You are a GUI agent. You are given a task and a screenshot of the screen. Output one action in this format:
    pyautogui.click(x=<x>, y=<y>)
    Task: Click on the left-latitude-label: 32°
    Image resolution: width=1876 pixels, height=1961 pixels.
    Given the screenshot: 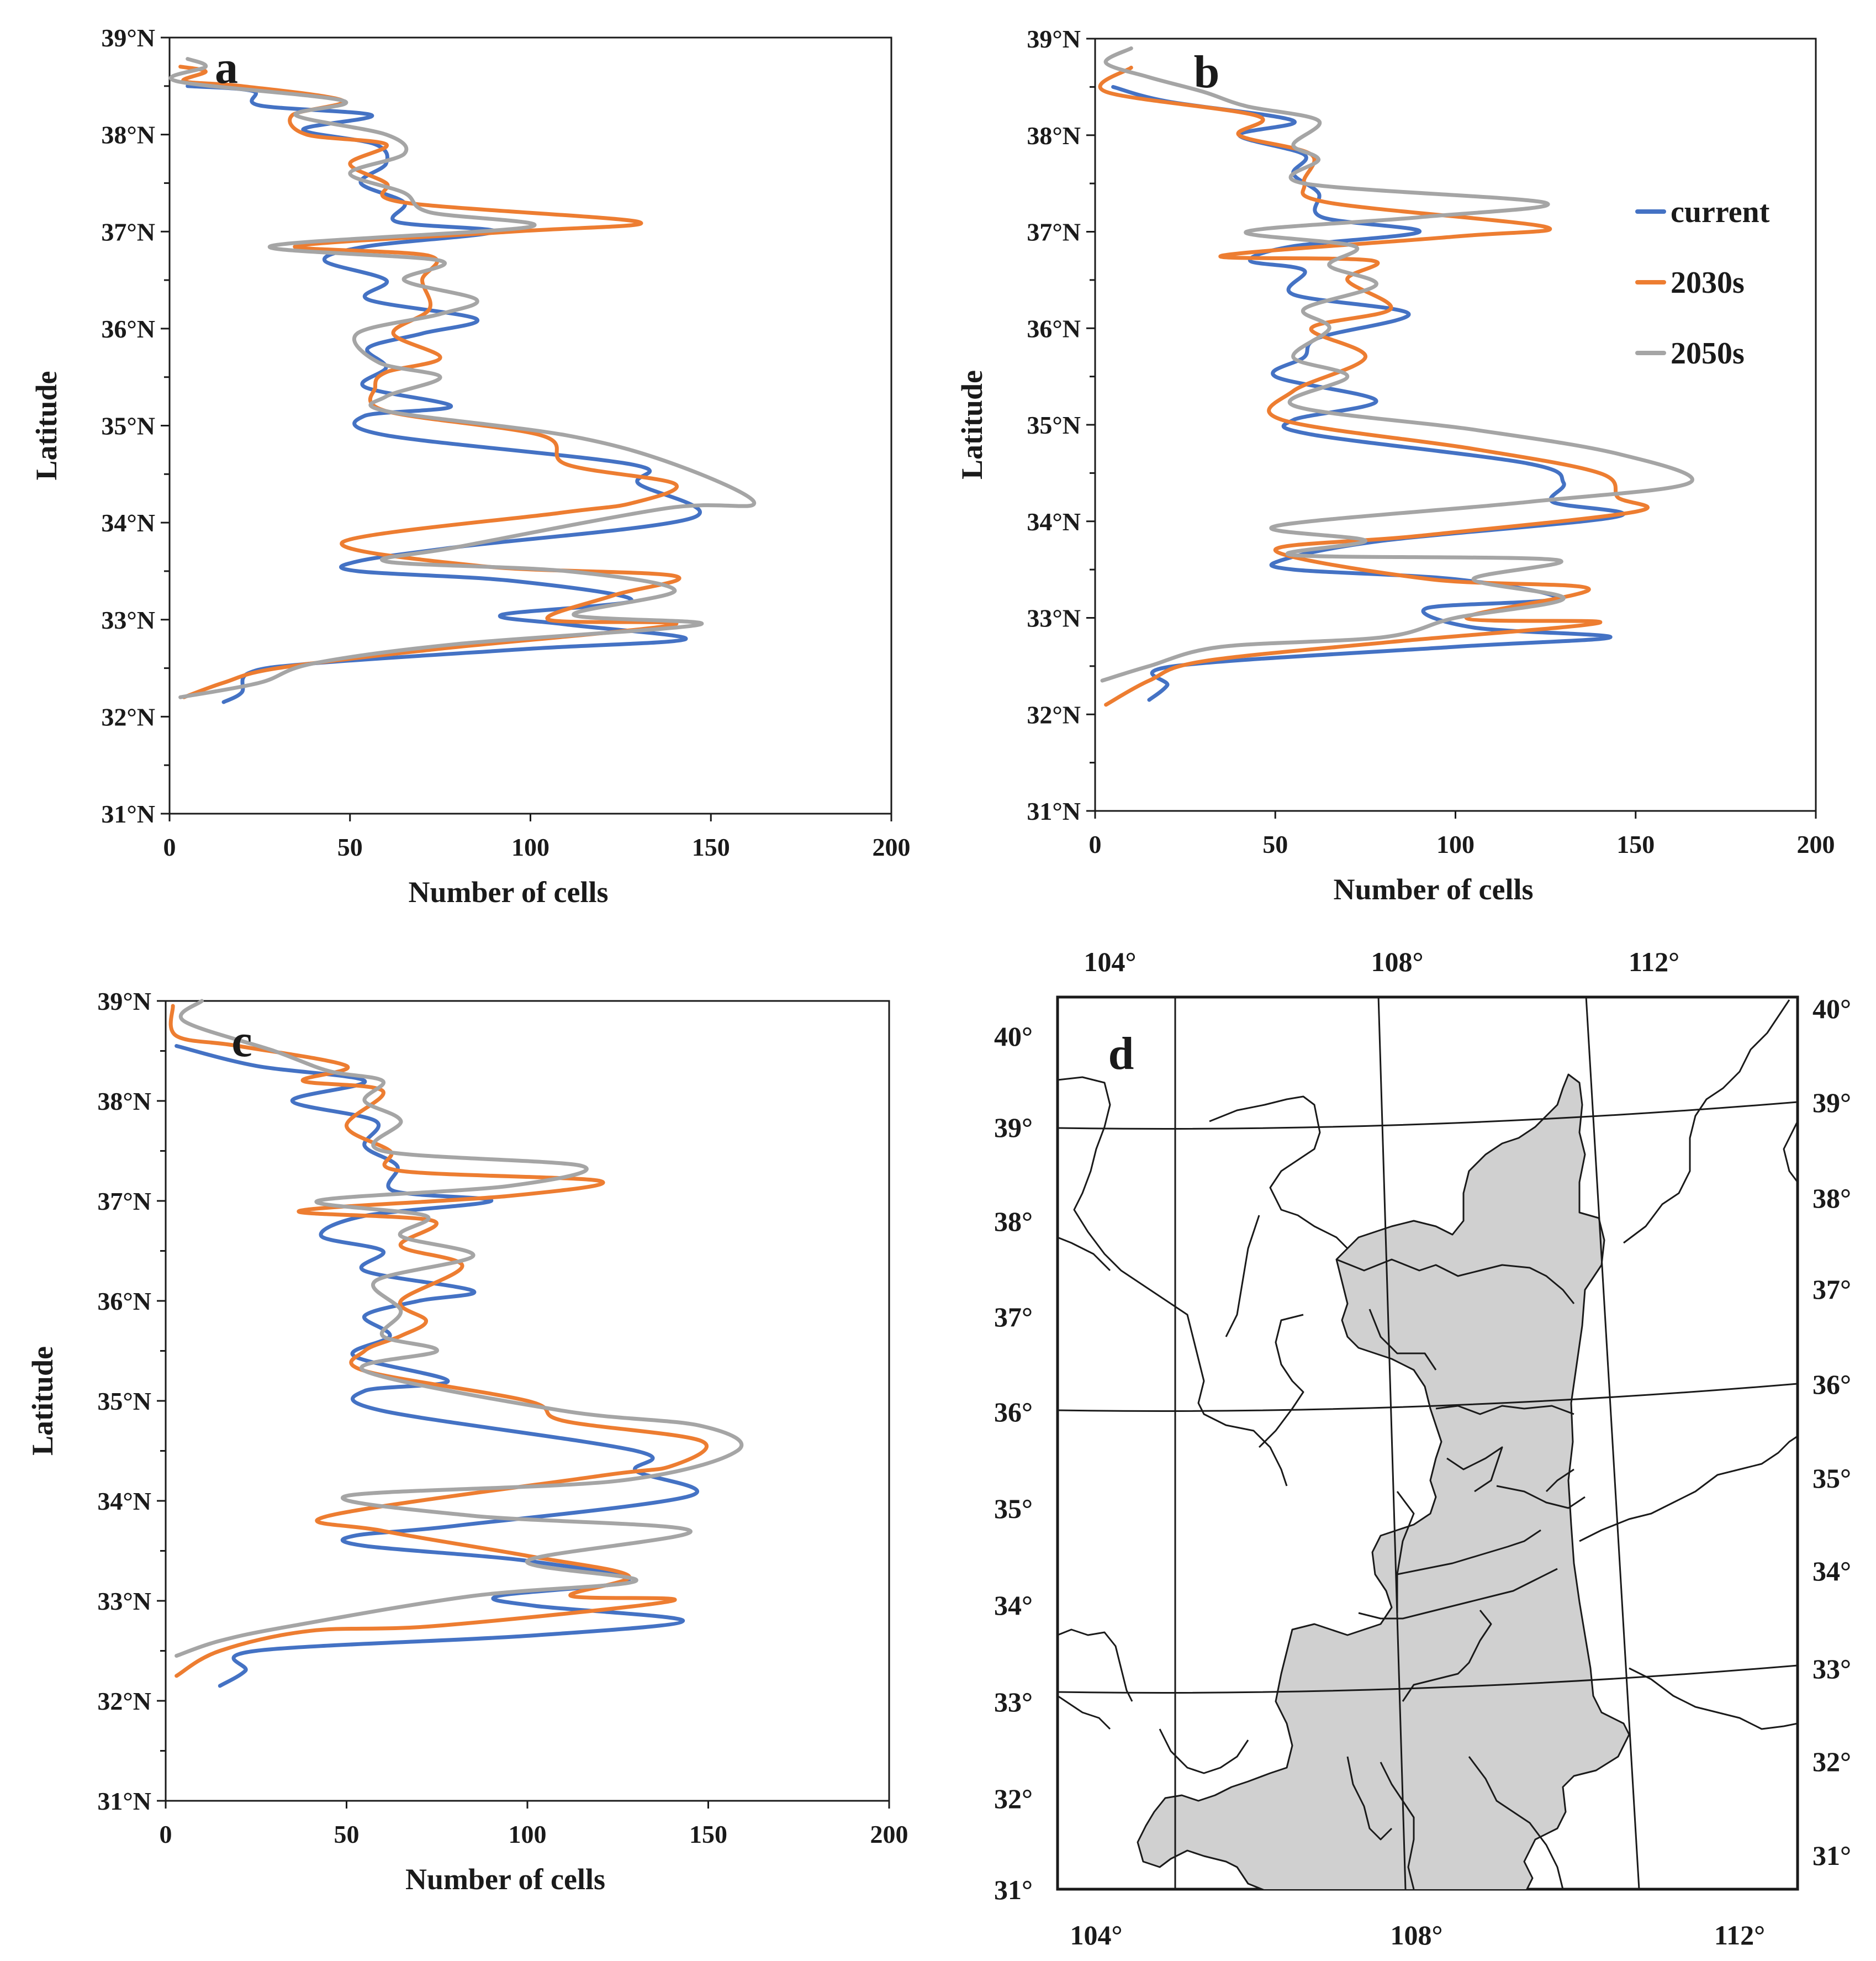 What is the action you would take?
    pyautogui.click(x=1013, y=1798)
    